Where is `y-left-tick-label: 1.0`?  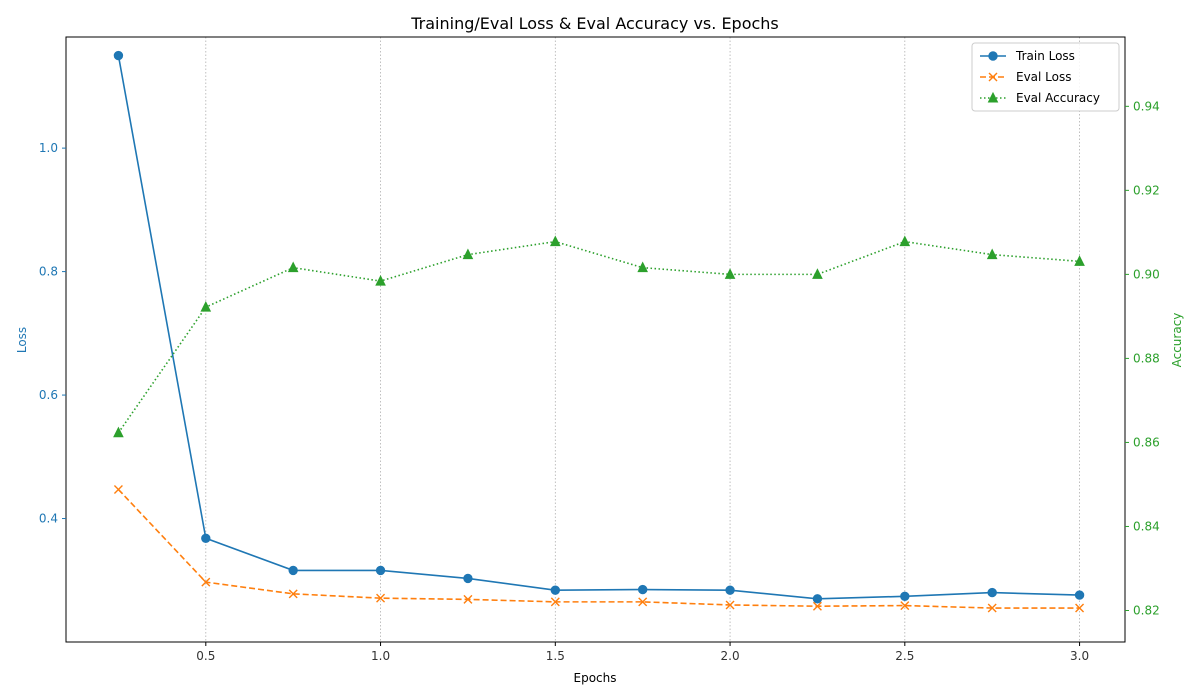
y-left-tick-label: 1.0 is located at coordinates (48, 148).